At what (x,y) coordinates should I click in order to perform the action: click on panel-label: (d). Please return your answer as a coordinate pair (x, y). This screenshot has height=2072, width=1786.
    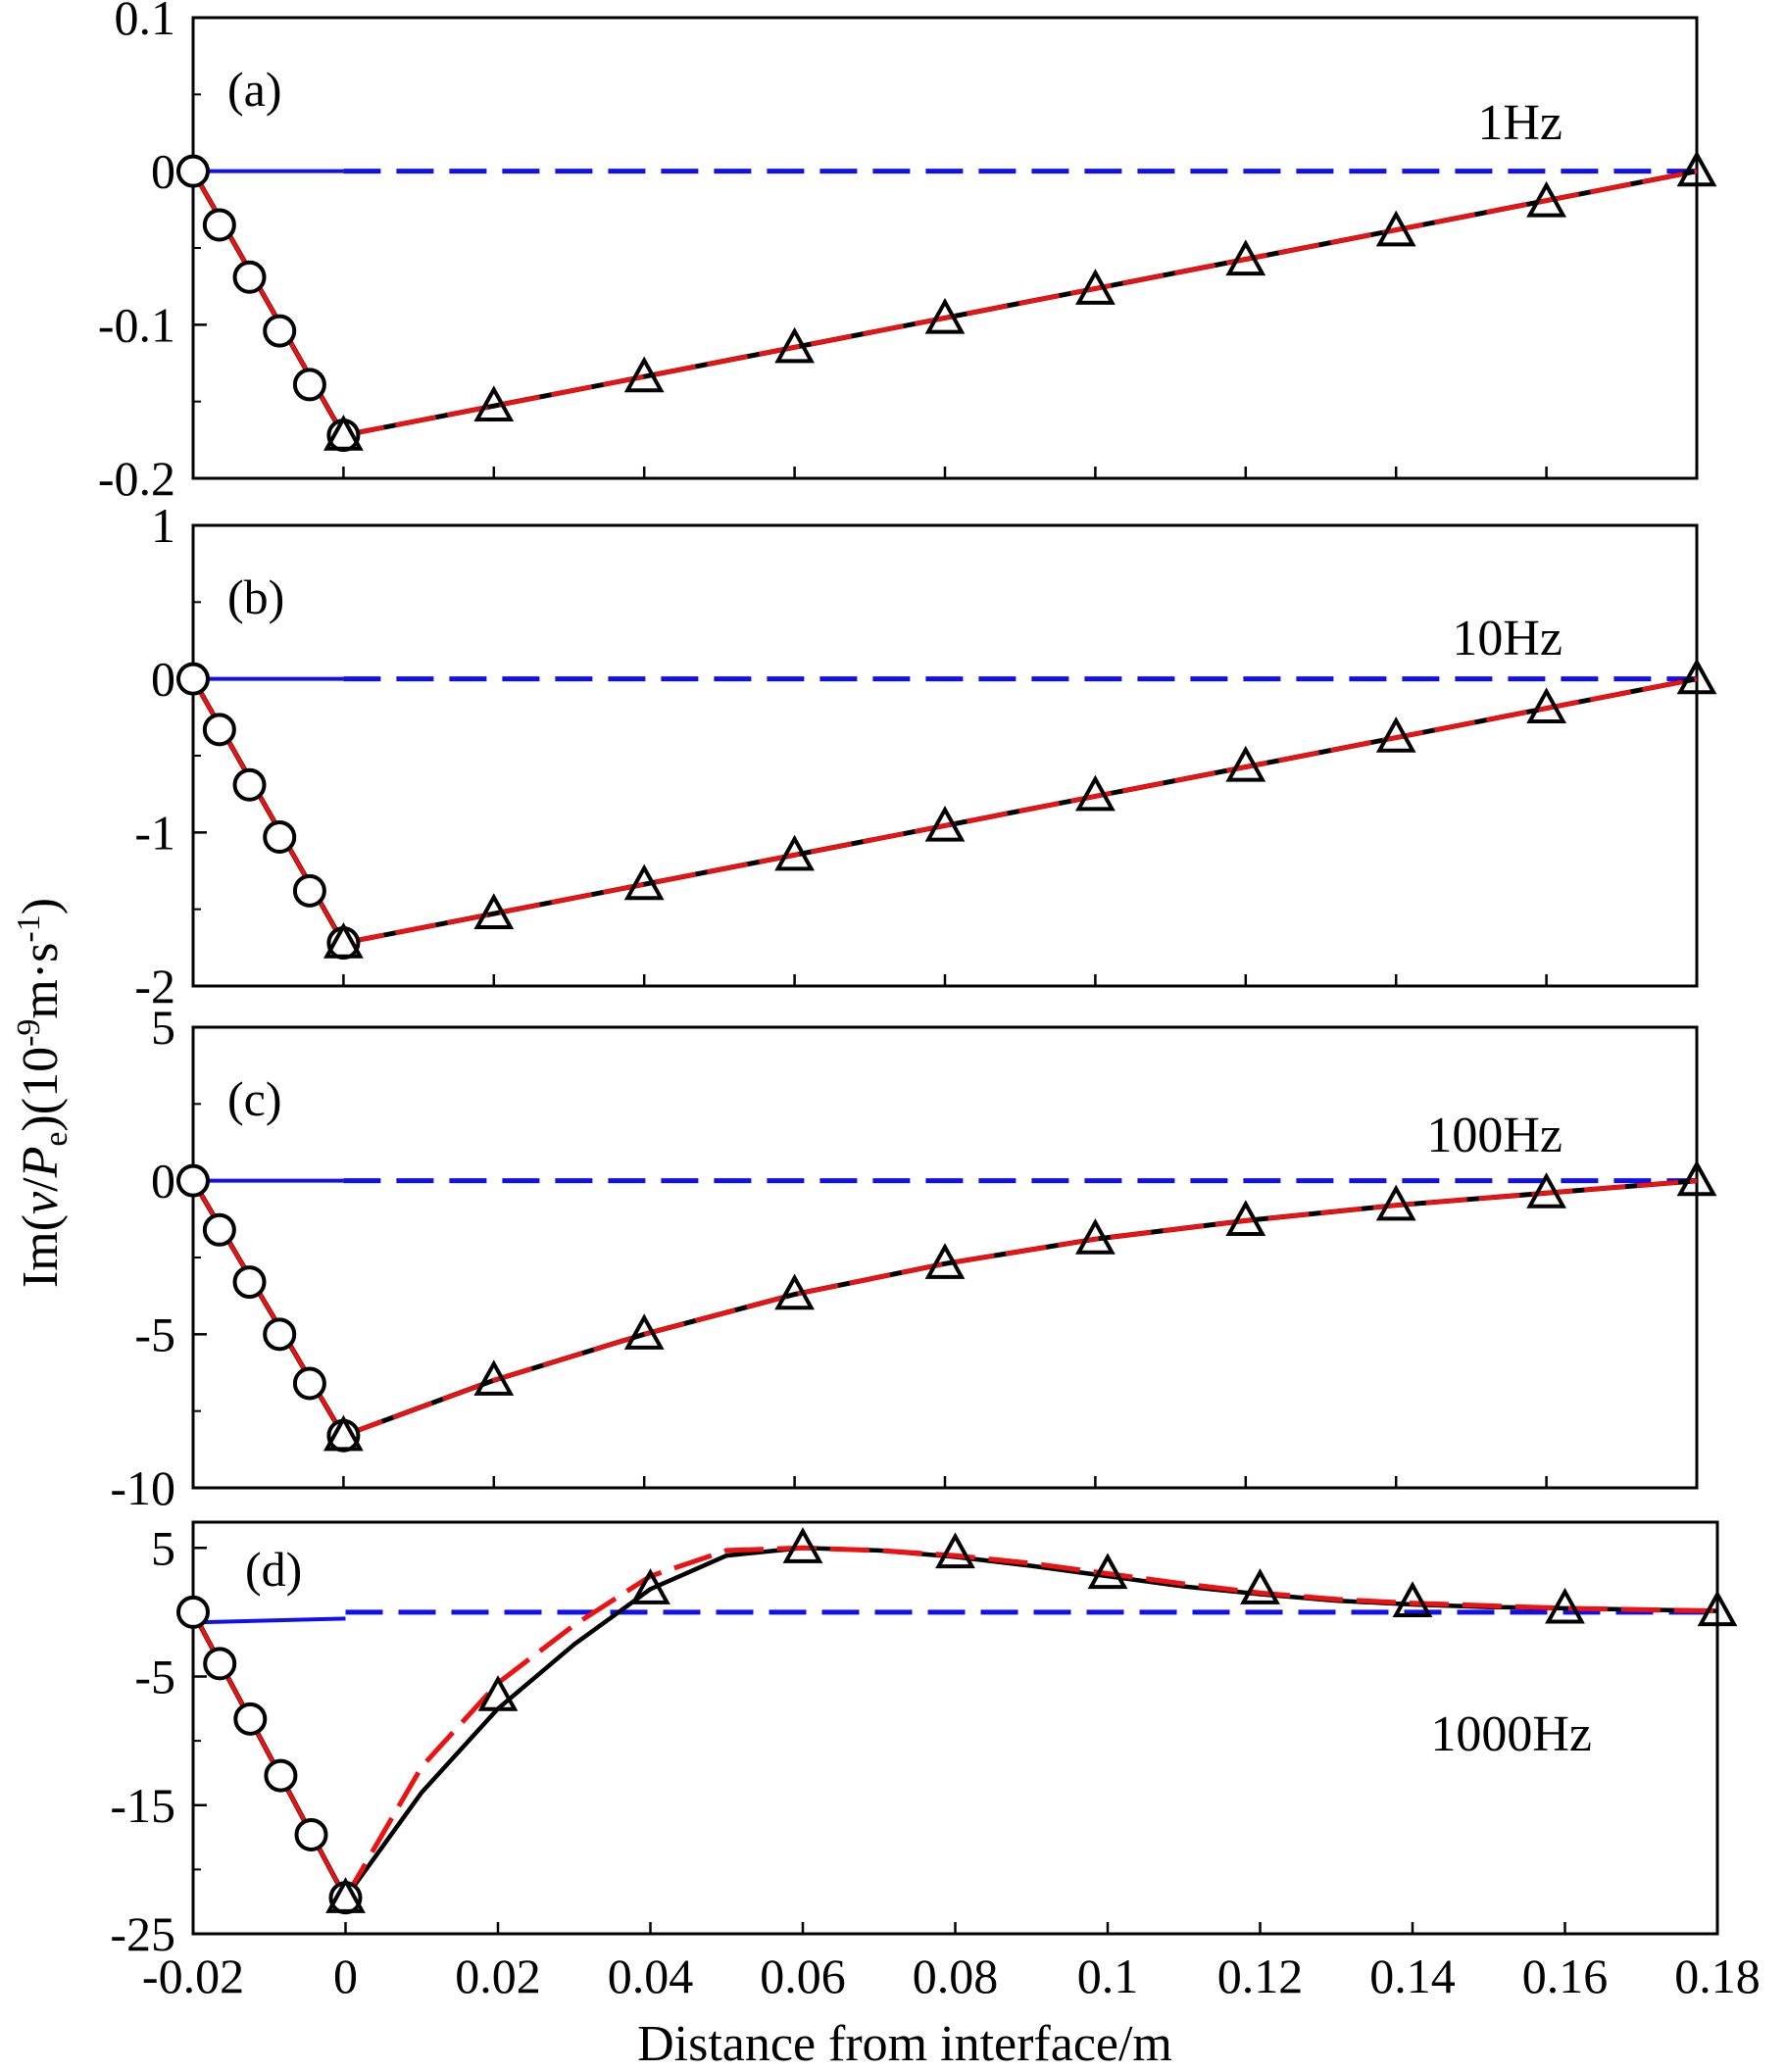
    Looking at the image, I should click on (273, 1569).